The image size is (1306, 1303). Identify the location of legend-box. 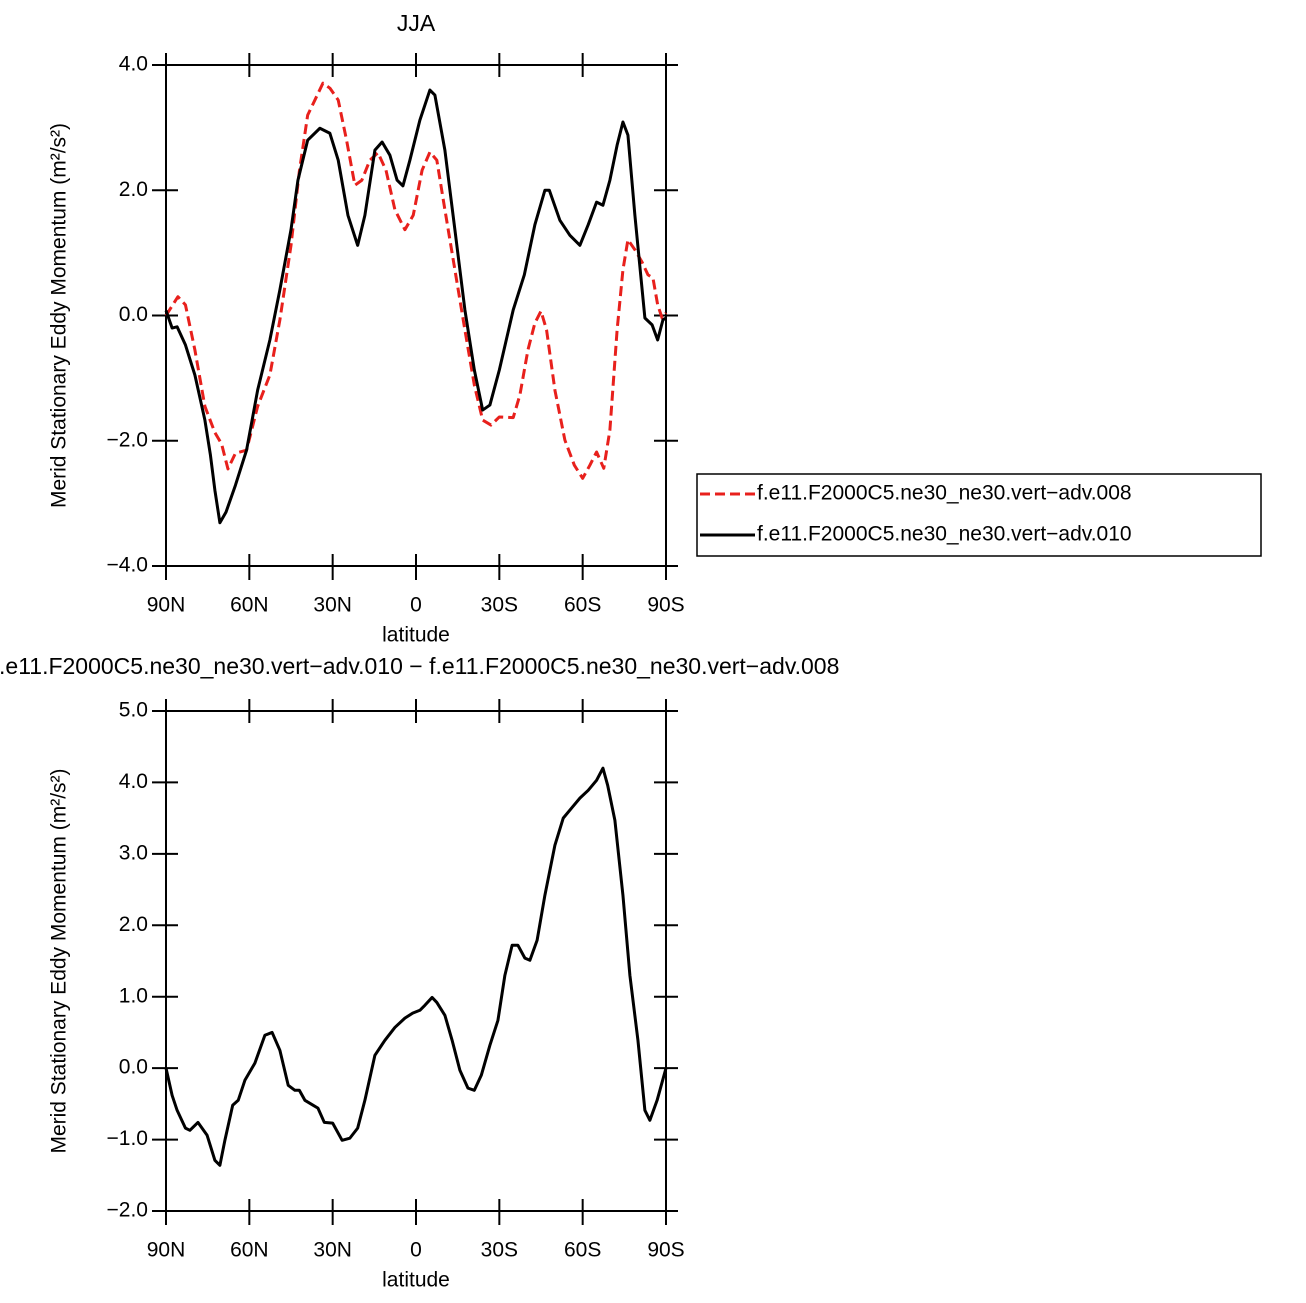
(979, 515).